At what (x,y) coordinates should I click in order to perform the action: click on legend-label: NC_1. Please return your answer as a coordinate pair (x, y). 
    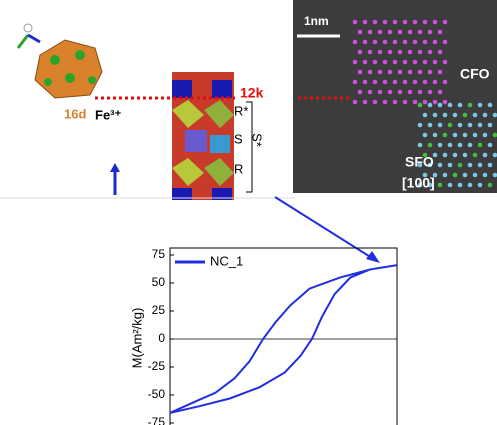
    Looking at the image, I should click on (226, 260).